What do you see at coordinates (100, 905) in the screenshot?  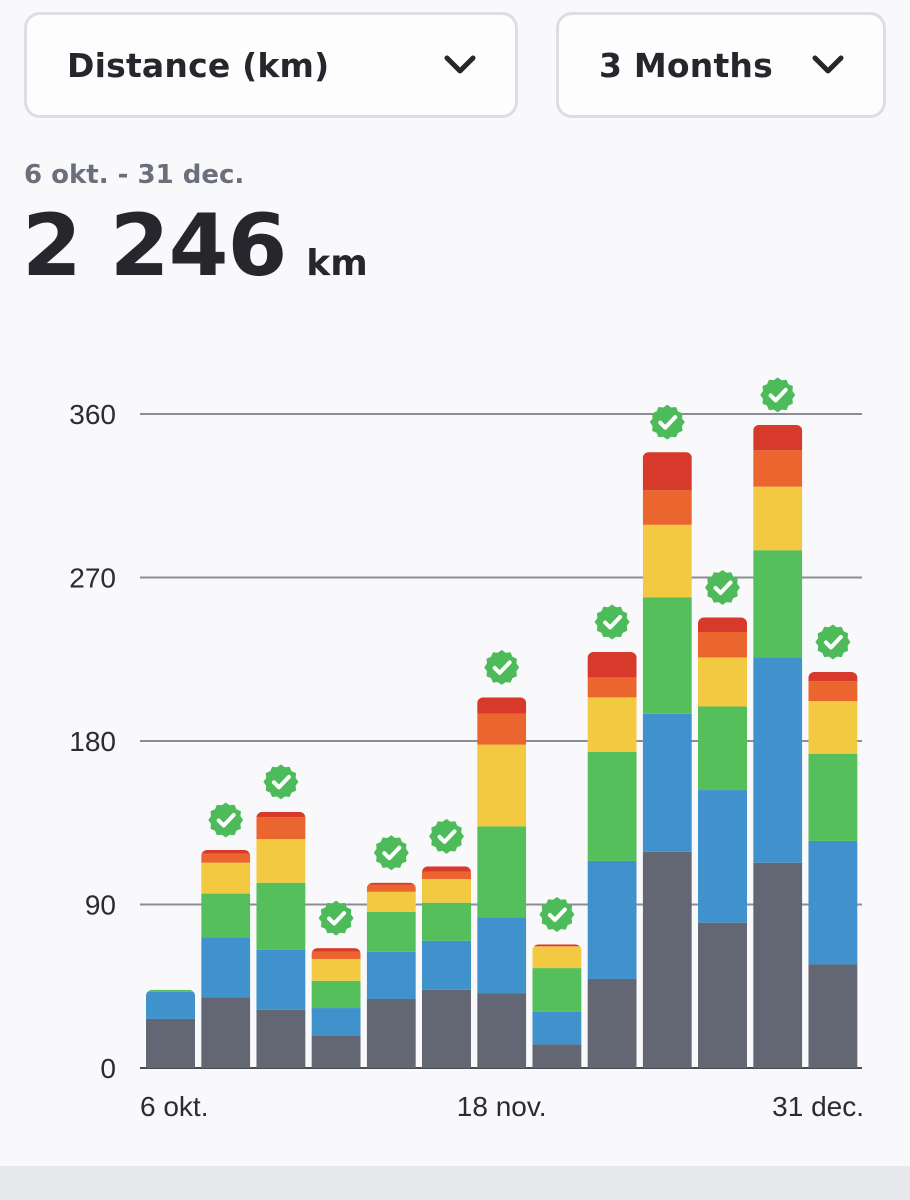 I see `y-tick-label: 90` at bounding box center [100, 905].